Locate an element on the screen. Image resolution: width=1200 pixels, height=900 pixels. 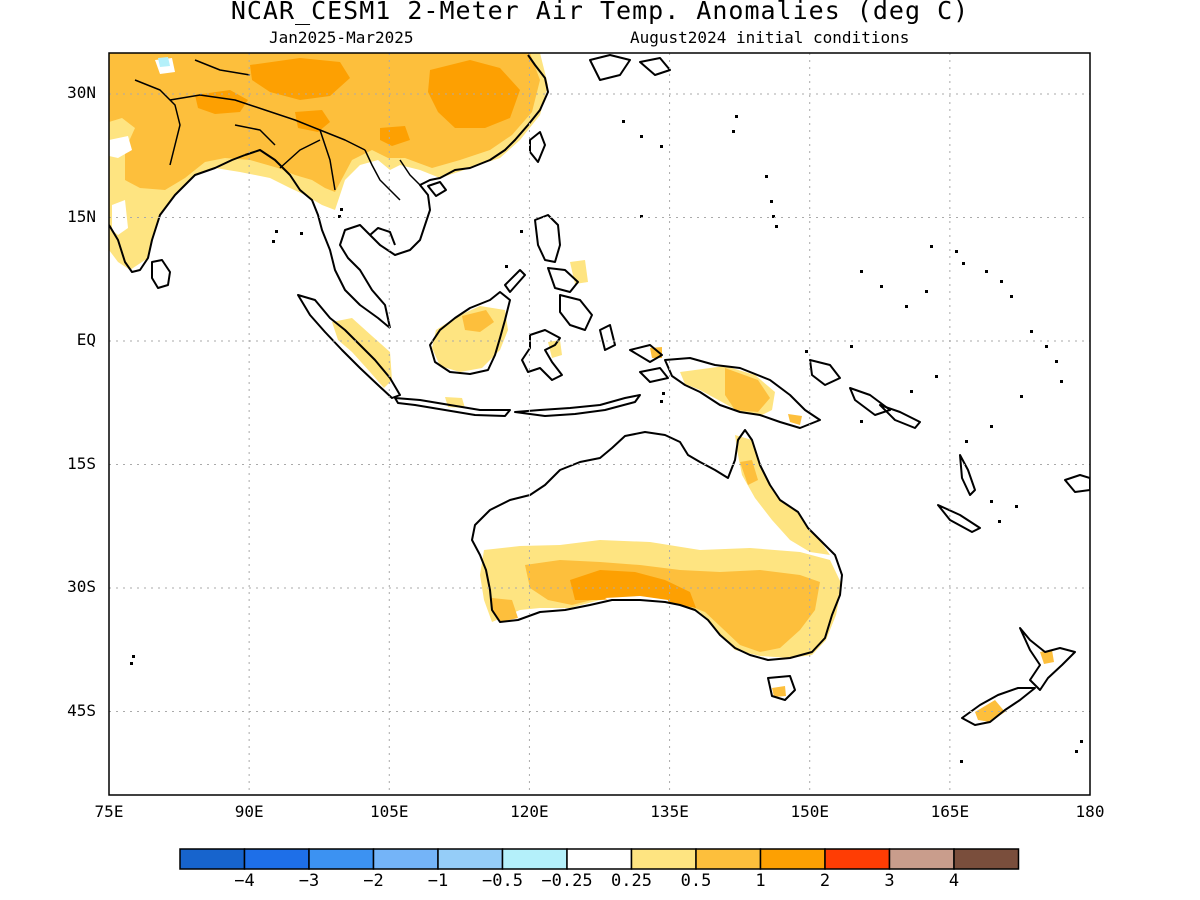
colorbar-tick-label: 0.5 is located at coordinates (696, 881).